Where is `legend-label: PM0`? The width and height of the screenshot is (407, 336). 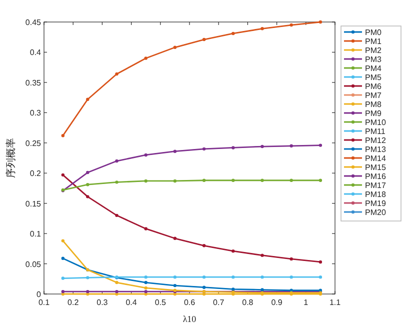 legend-label: PM0 is located at coordinates (373, 32).